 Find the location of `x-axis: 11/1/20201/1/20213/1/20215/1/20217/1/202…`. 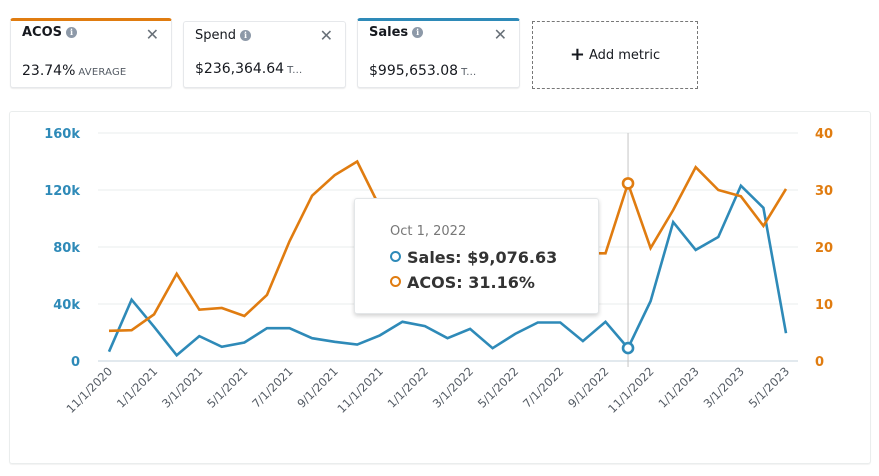

x-axis: 11/1/20201/1/20213/1/20215/1/20217/1/202… is located at coordinates (428, 390).